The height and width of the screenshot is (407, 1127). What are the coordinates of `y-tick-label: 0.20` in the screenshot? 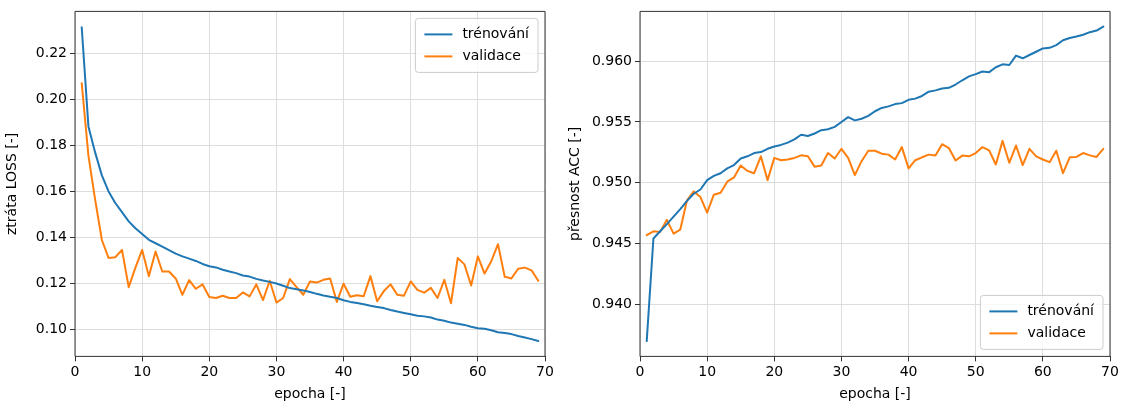 It's located at (51, 98).